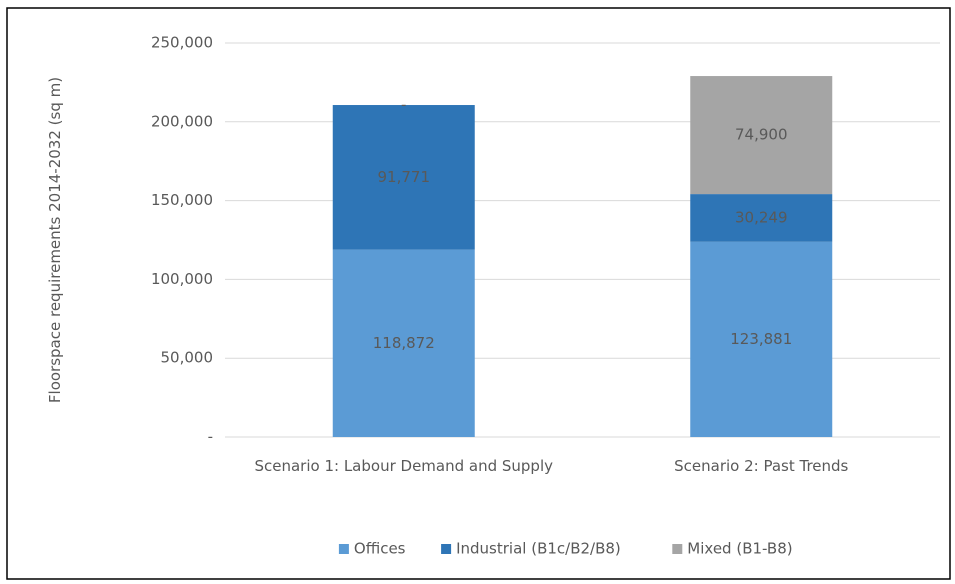  What do you see at coordinates (761, 466) in the screenshot?
I see `x-tick-label: Scenario 2: Past Trends` at bounding box center [761, 466].